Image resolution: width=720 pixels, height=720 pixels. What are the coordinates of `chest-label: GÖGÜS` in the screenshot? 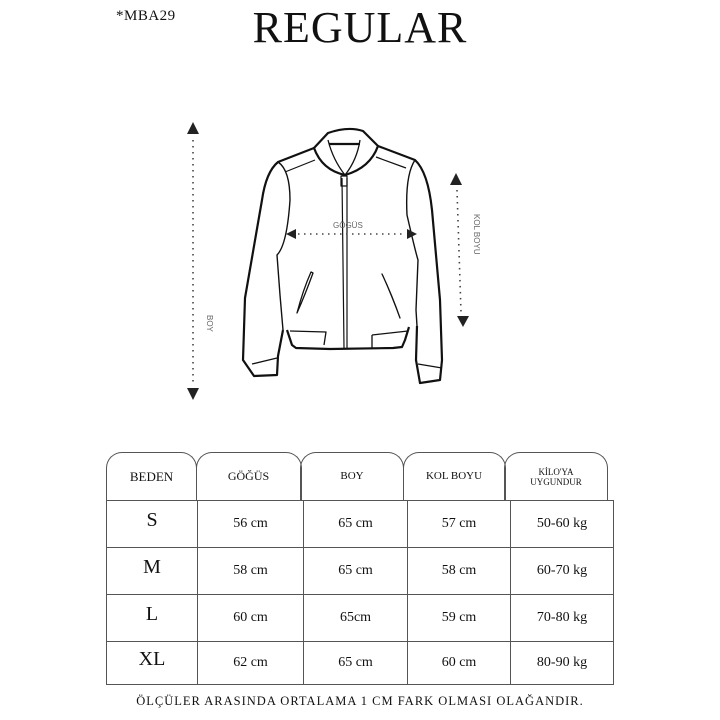 It's located at (348, 225).